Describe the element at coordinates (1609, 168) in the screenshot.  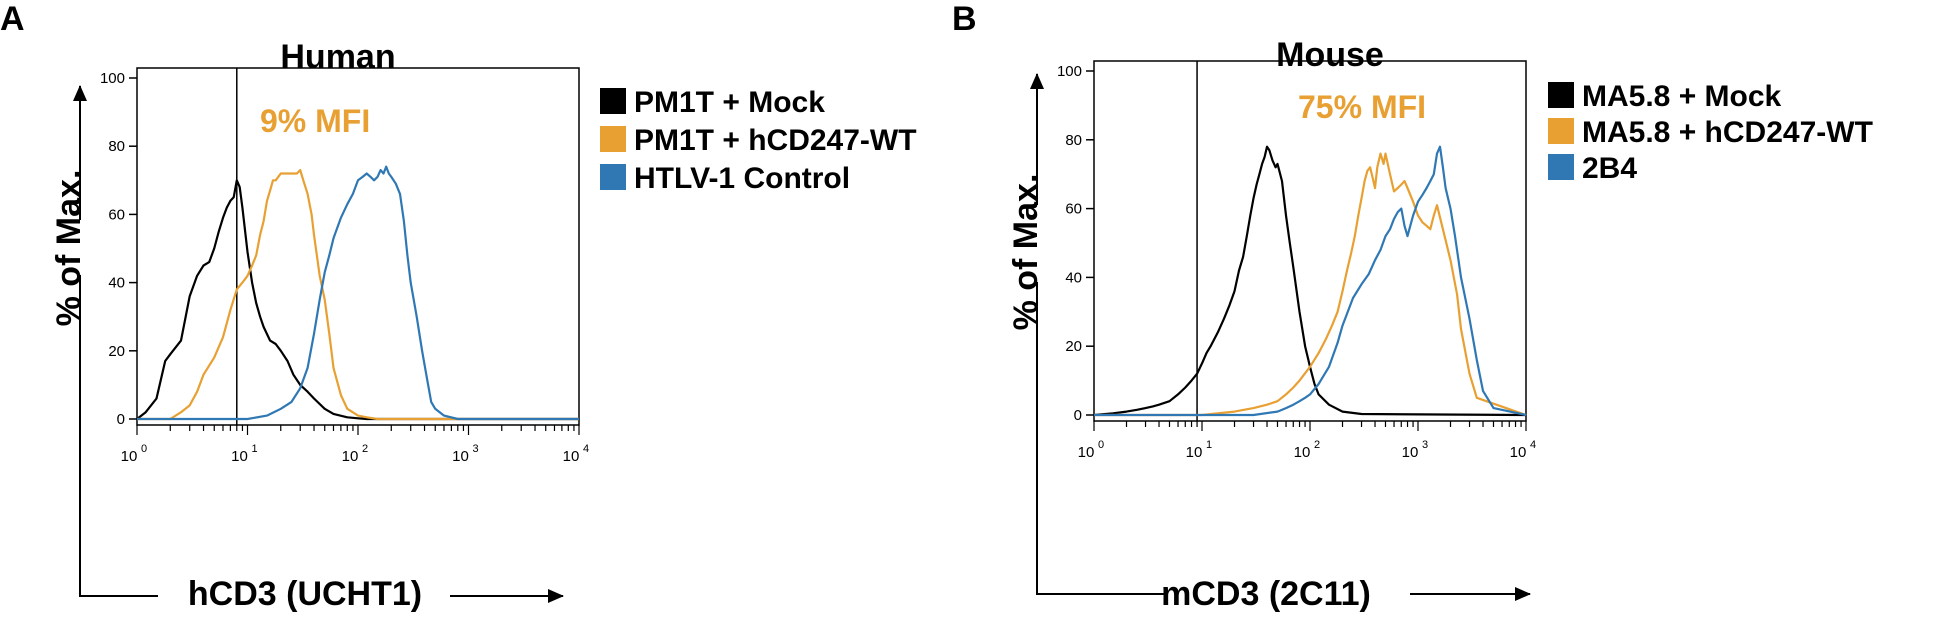
I see `legend-label: 2B4` at that location.